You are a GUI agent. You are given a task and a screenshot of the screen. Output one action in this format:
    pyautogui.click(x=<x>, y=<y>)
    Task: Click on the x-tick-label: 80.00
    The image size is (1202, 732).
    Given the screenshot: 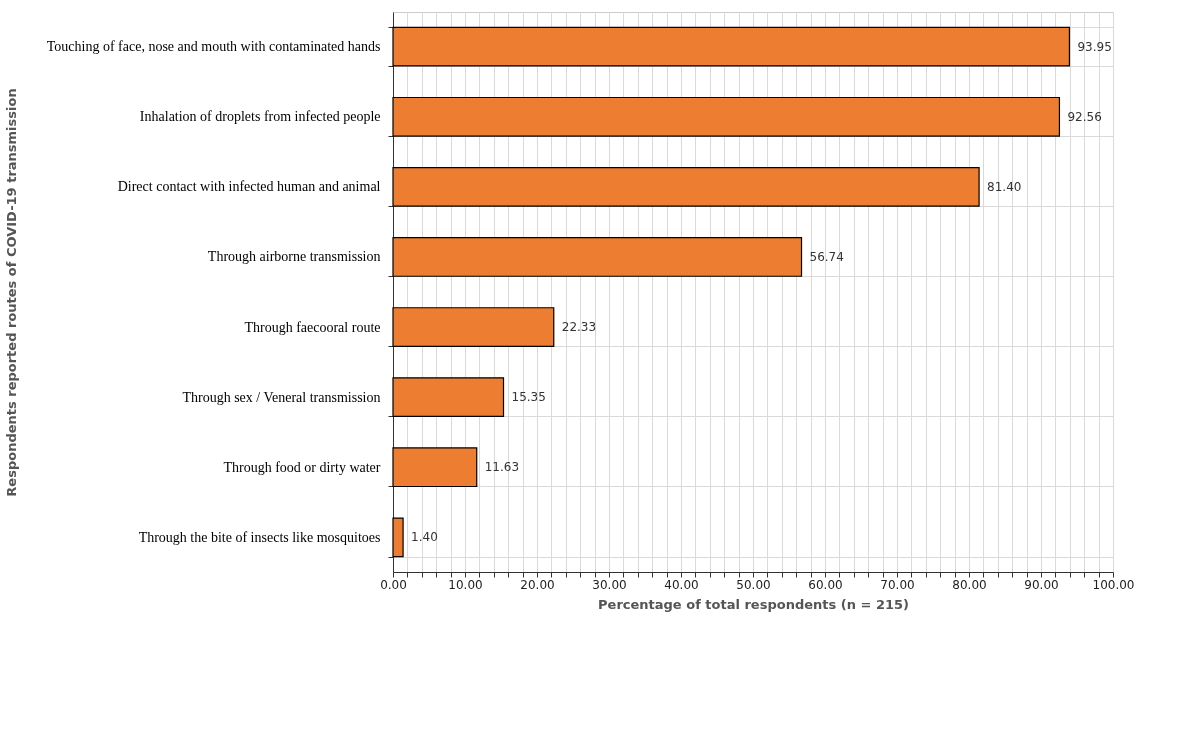 What is the action you would take?
    pyautogui.click(x=969, y=584)
    